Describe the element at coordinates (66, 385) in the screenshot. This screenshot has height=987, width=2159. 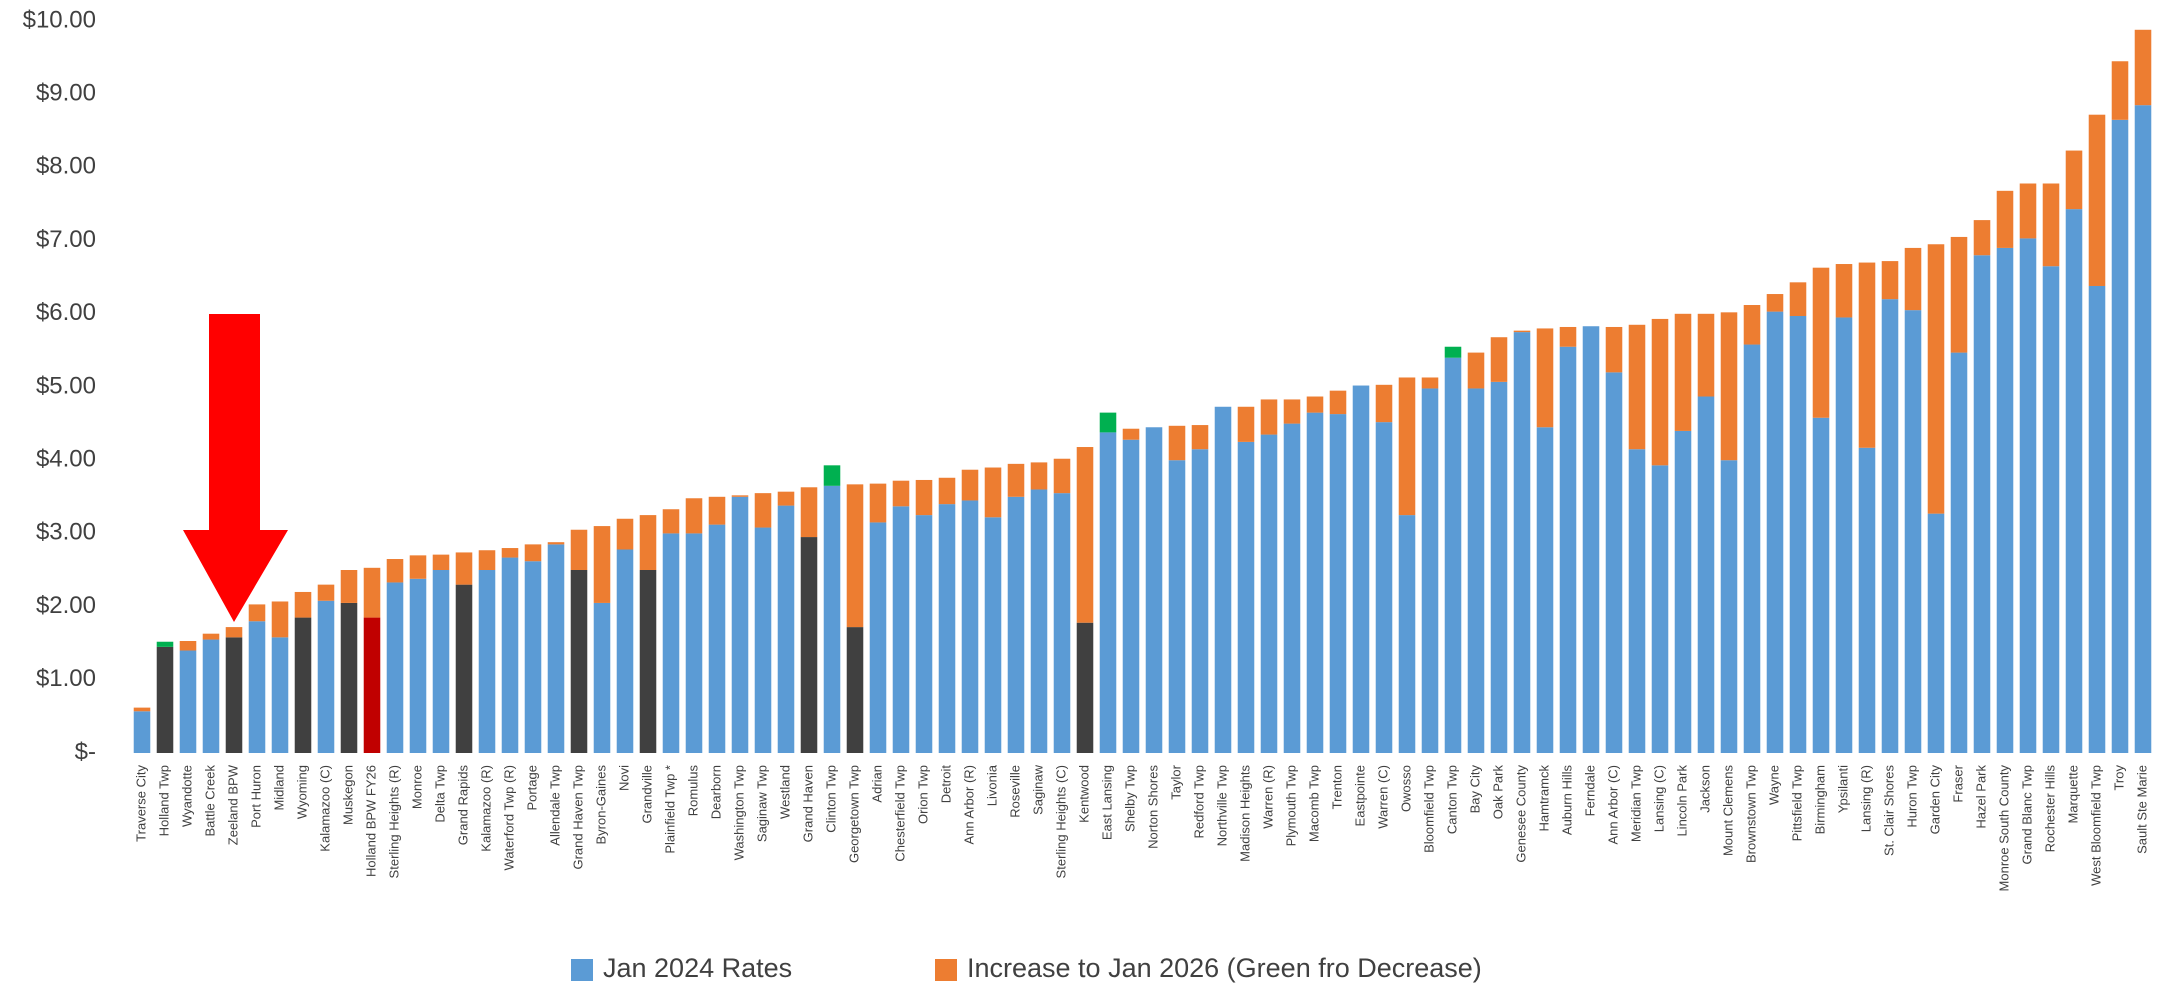
I see `y-tick-label: $5.00` at that location.